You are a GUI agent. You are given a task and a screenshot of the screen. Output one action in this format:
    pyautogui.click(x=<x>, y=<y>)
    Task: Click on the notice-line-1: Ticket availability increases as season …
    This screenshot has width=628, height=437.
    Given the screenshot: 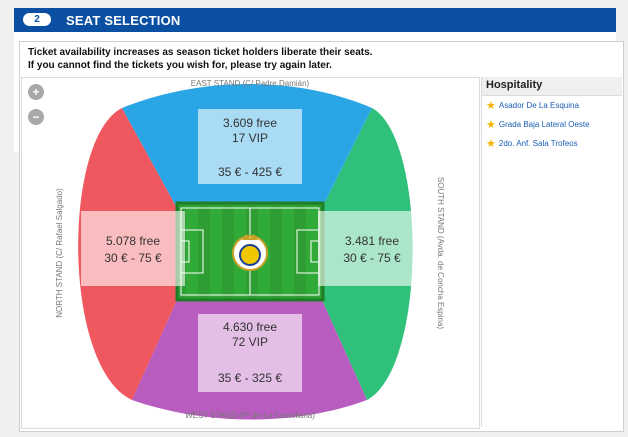 What is the action you would take?
    pyautogui.click(x=200, y=52)
    